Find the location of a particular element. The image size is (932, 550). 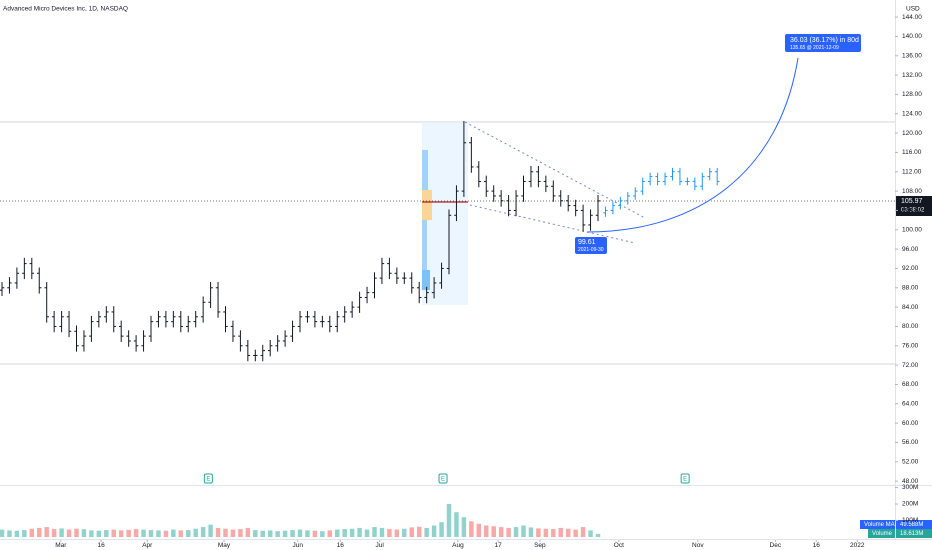

y-tick-label: 88.00 is located at coordinates (910, 287).